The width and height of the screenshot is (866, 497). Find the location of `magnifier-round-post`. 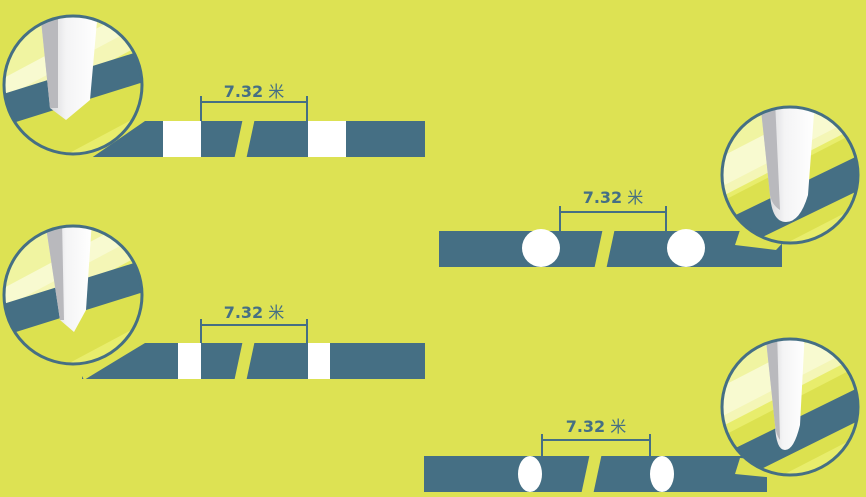

magnifier-round-post is located at coordinates (790, 177).